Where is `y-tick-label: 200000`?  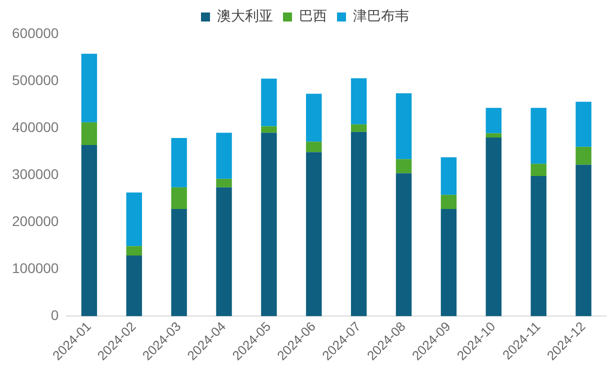
y-tick-label: 200000 is located at coordinates (35, 221).